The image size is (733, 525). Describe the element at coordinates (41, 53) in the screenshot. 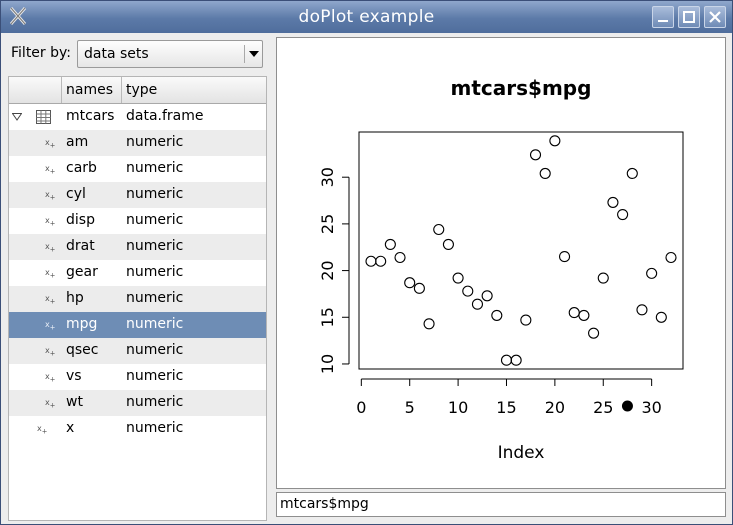

I see `filter-label: Filter by:` at that location.